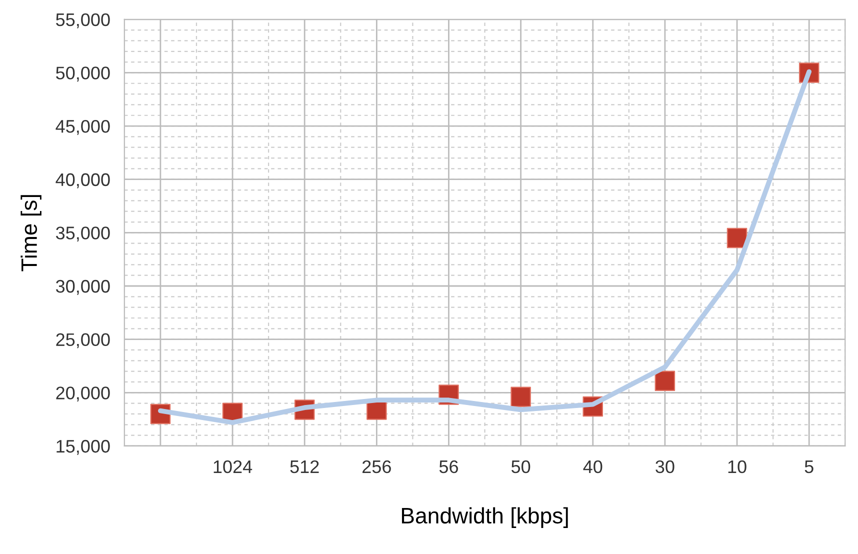 Image resolution: width=858 pixels, height=554 pixels. What do you see at coordinates (665, 467) in the screenshot?
I see `x-tick-label: 30` at bounding box center [665, 467].